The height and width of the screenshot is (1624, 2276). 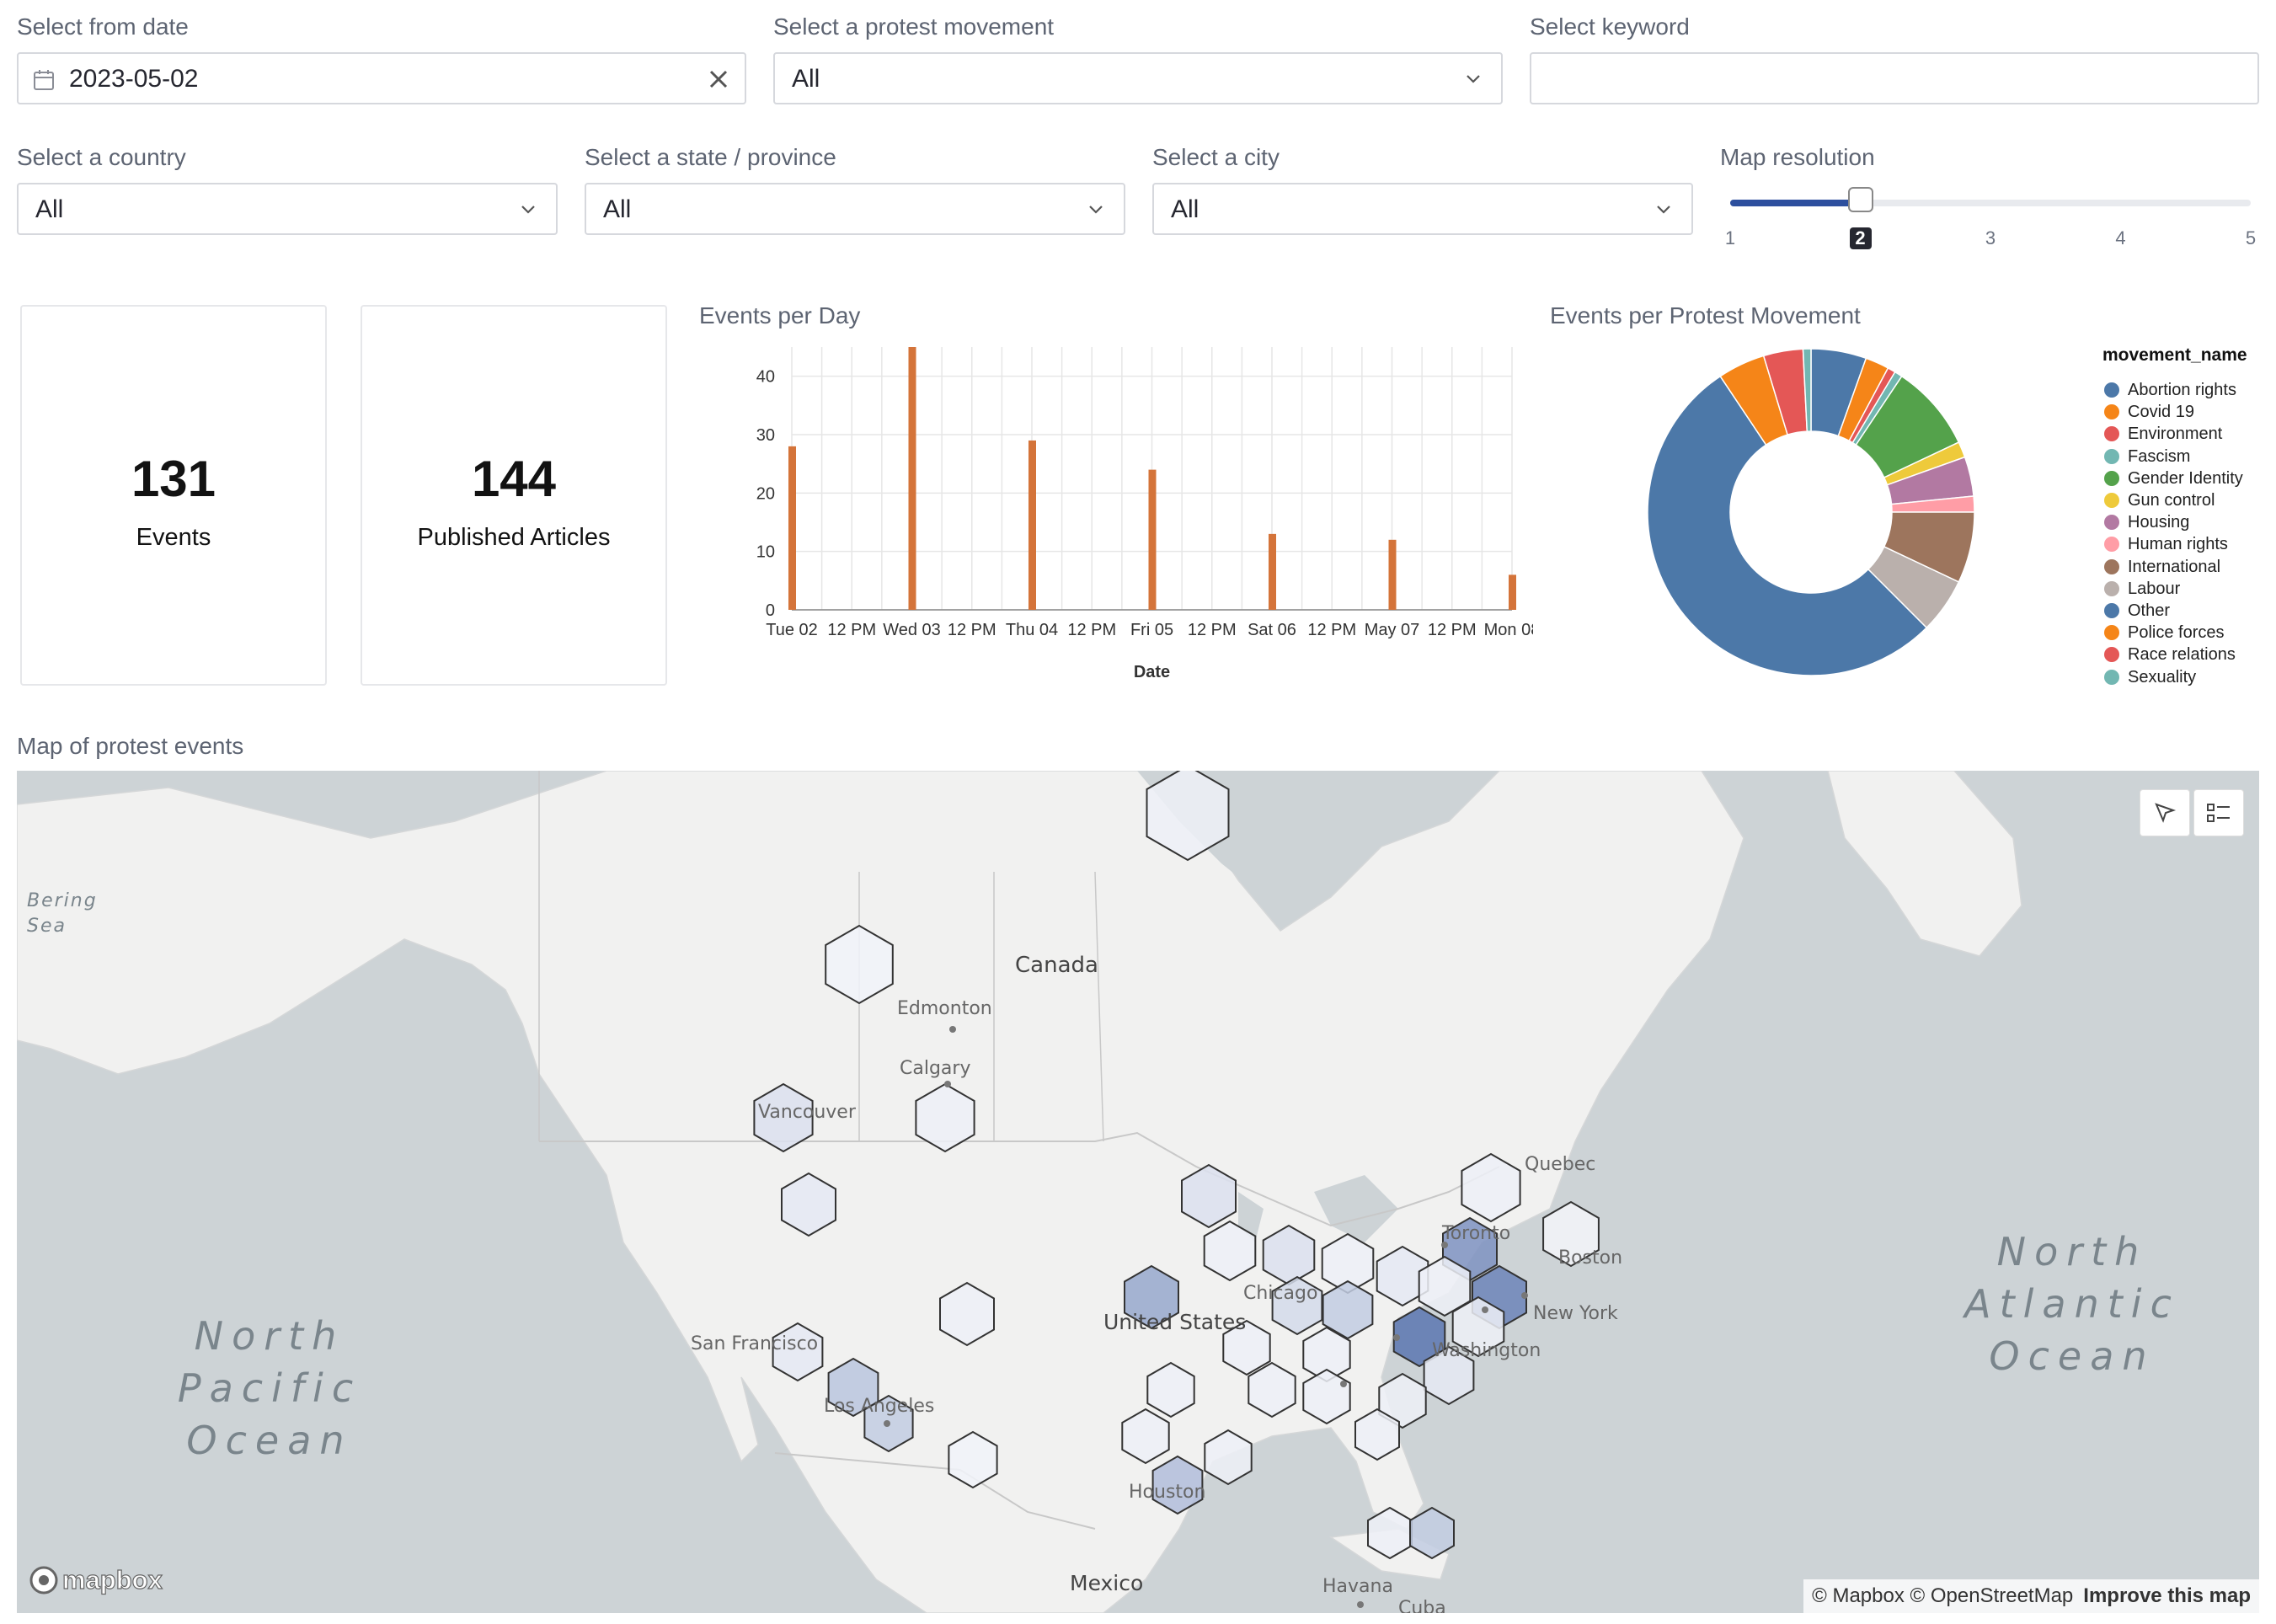 What do you see at coordinates (765, 552) in the screenshot?
I see `y-tick-label: 10` at bounding box center [765, 552].